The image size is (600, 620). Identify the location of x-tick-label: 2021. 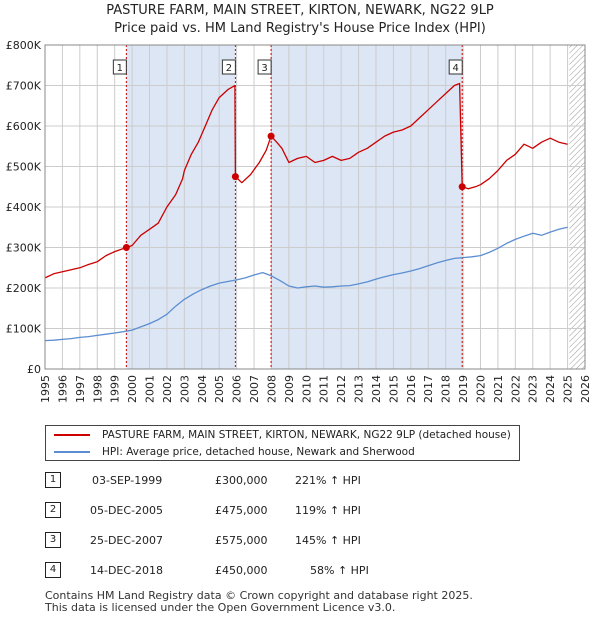
(498, 389).